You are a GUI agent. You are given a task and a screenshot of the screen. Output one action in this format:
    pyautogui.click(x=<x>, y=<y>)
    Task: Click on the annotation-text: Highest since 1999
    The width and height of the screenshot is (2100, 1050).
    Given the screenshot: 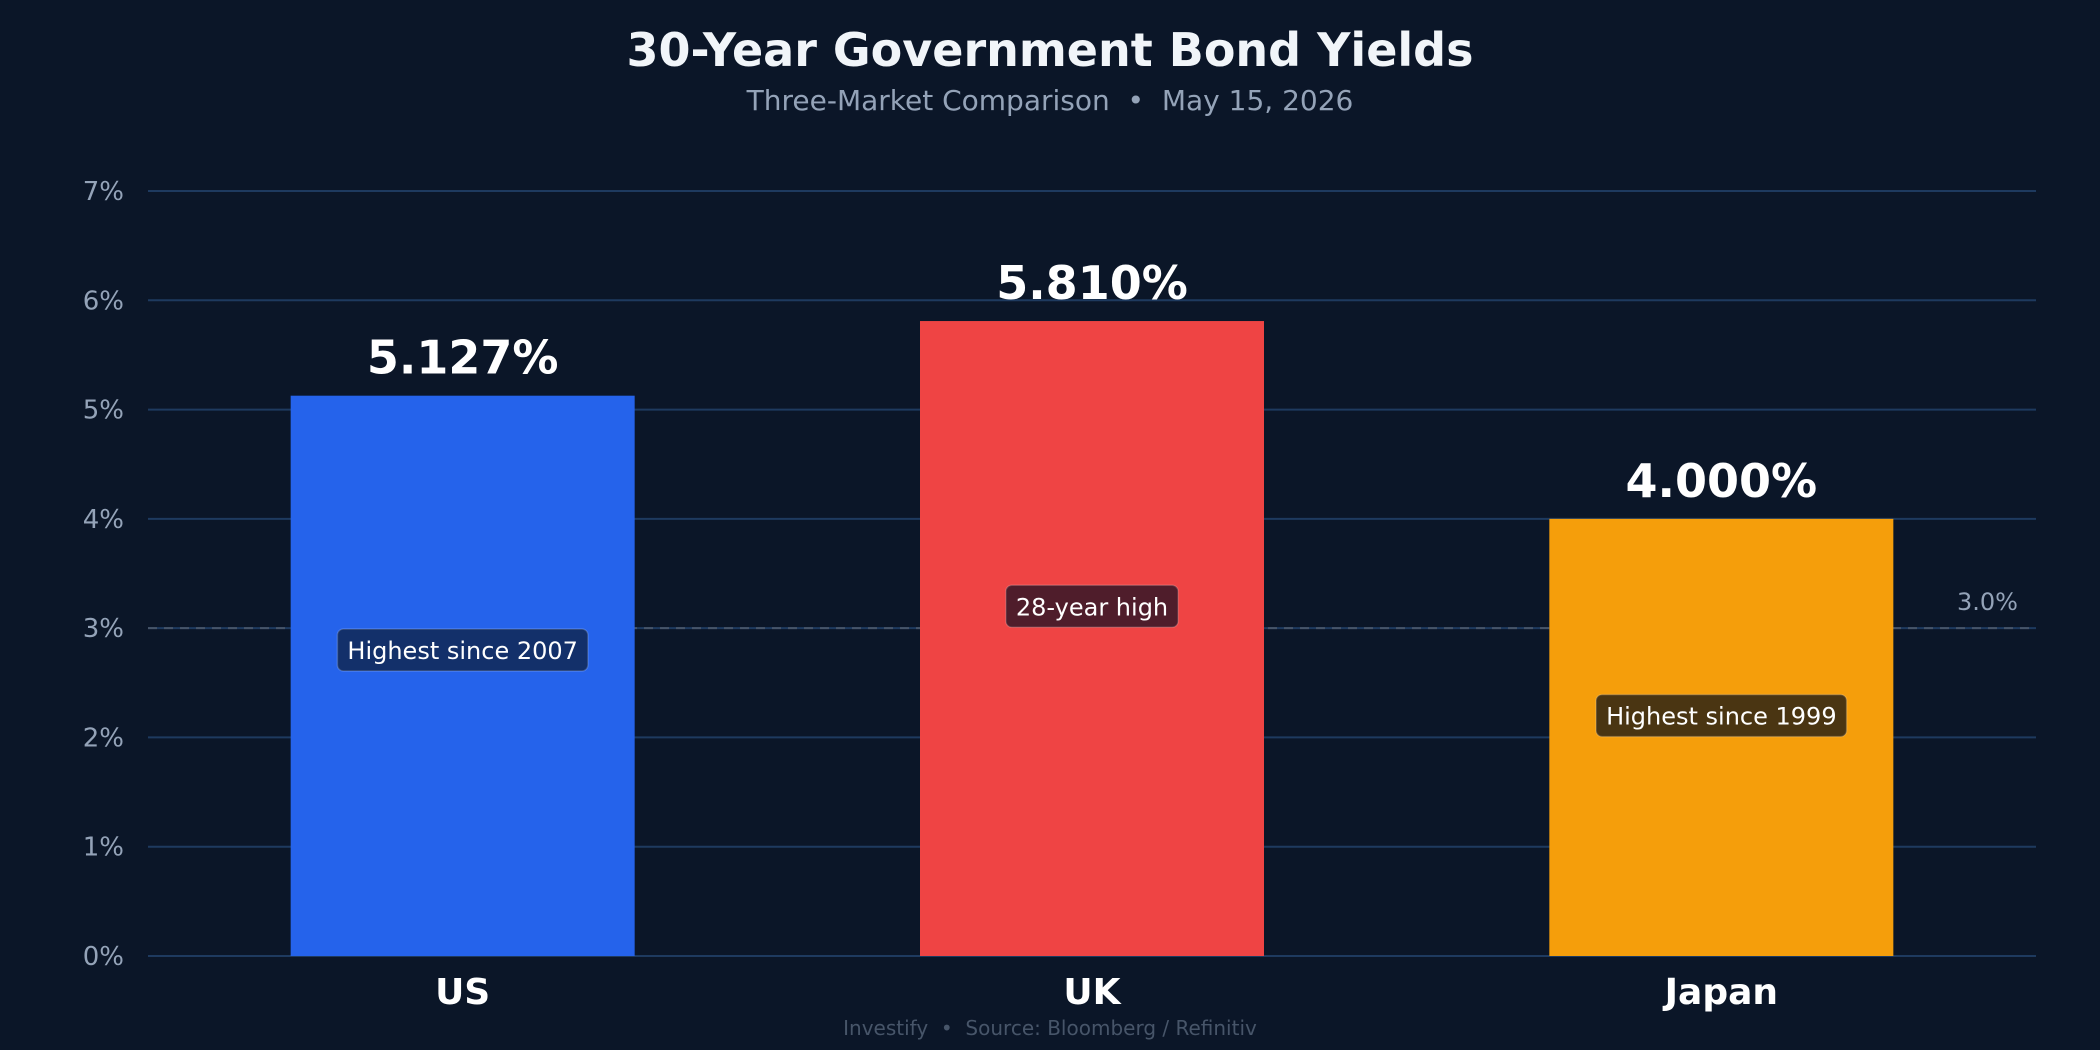 What is the action you would take?
    pyautogui.click(x=1721, y=717)
    